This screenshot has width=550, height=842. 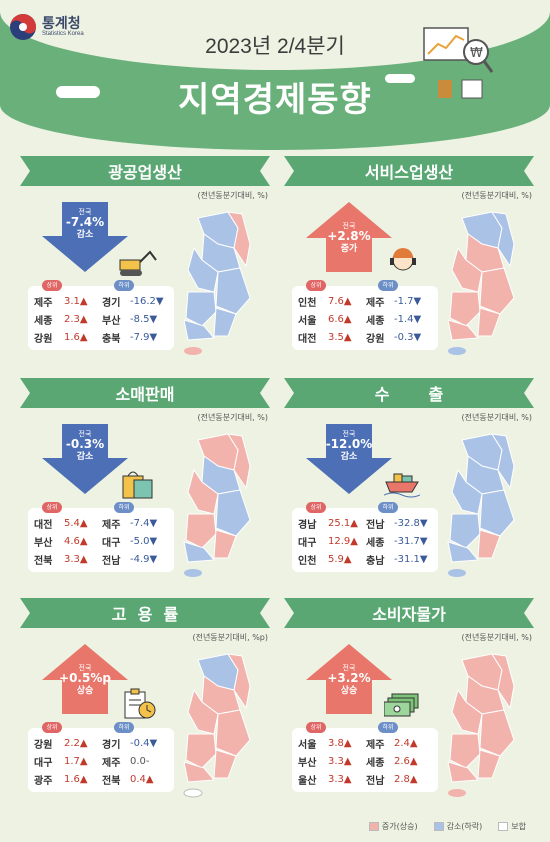 I want to click on up-value: 2.3▲, so click(x=76, y=319).